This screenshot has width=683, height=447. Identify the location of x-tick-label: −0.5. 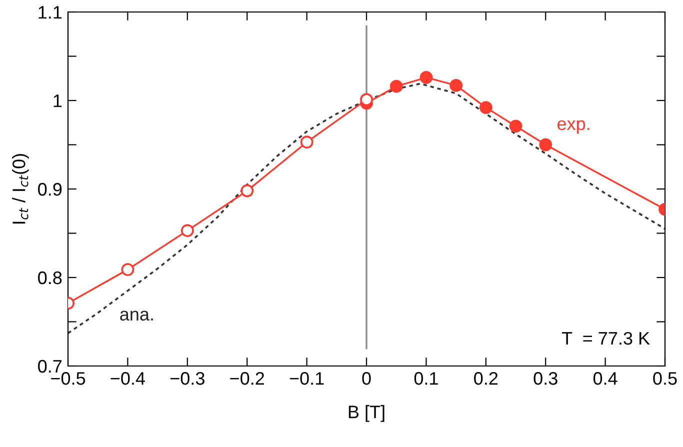
(68, 378).